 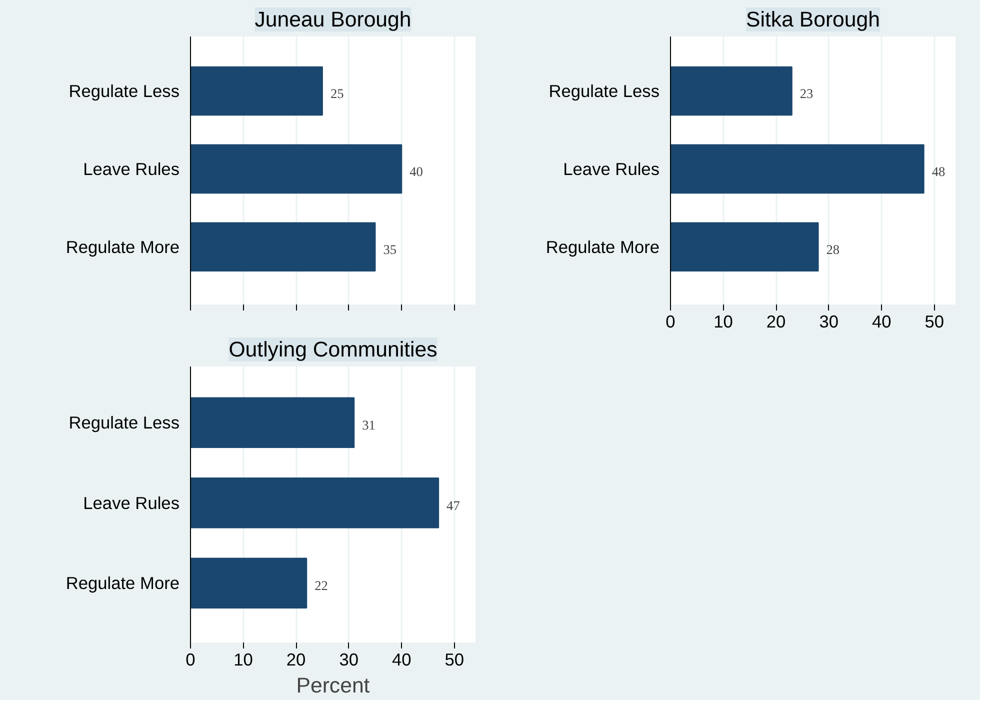 I want to click on data-label: 25, so click(x=337, y=94).